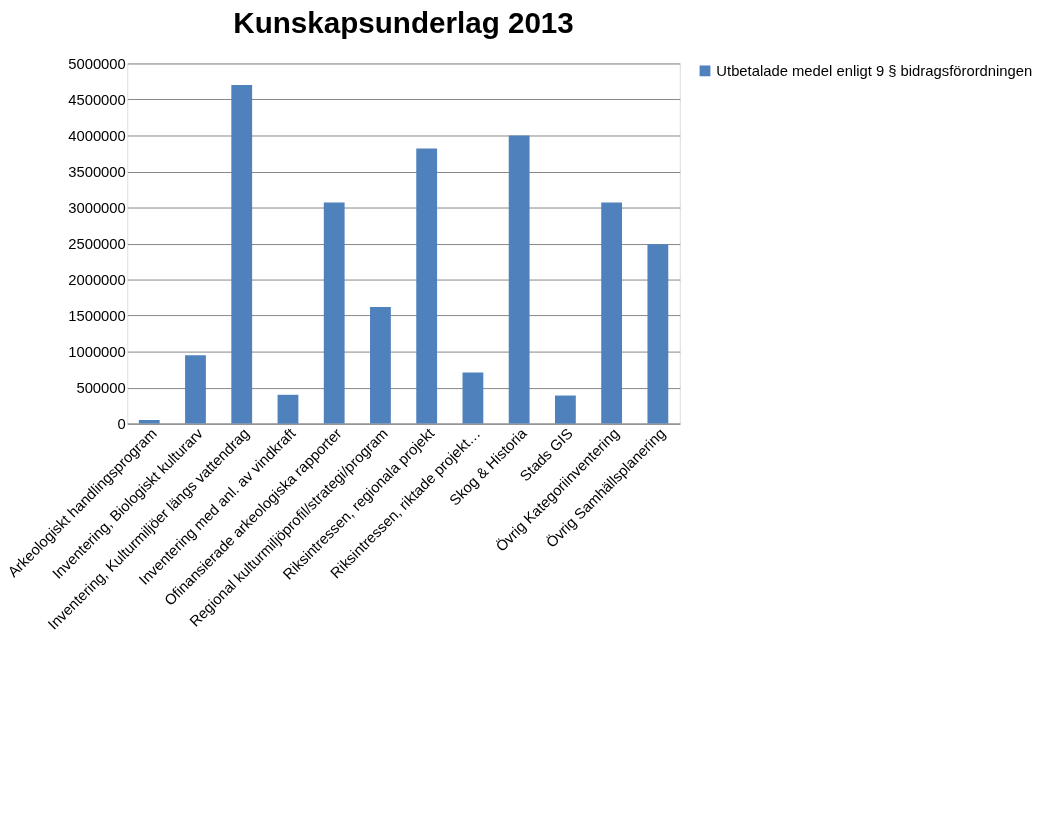 This screenshot has width=1038, height=816. I want to click on y-tick-label: 500000, so click(101, 388).